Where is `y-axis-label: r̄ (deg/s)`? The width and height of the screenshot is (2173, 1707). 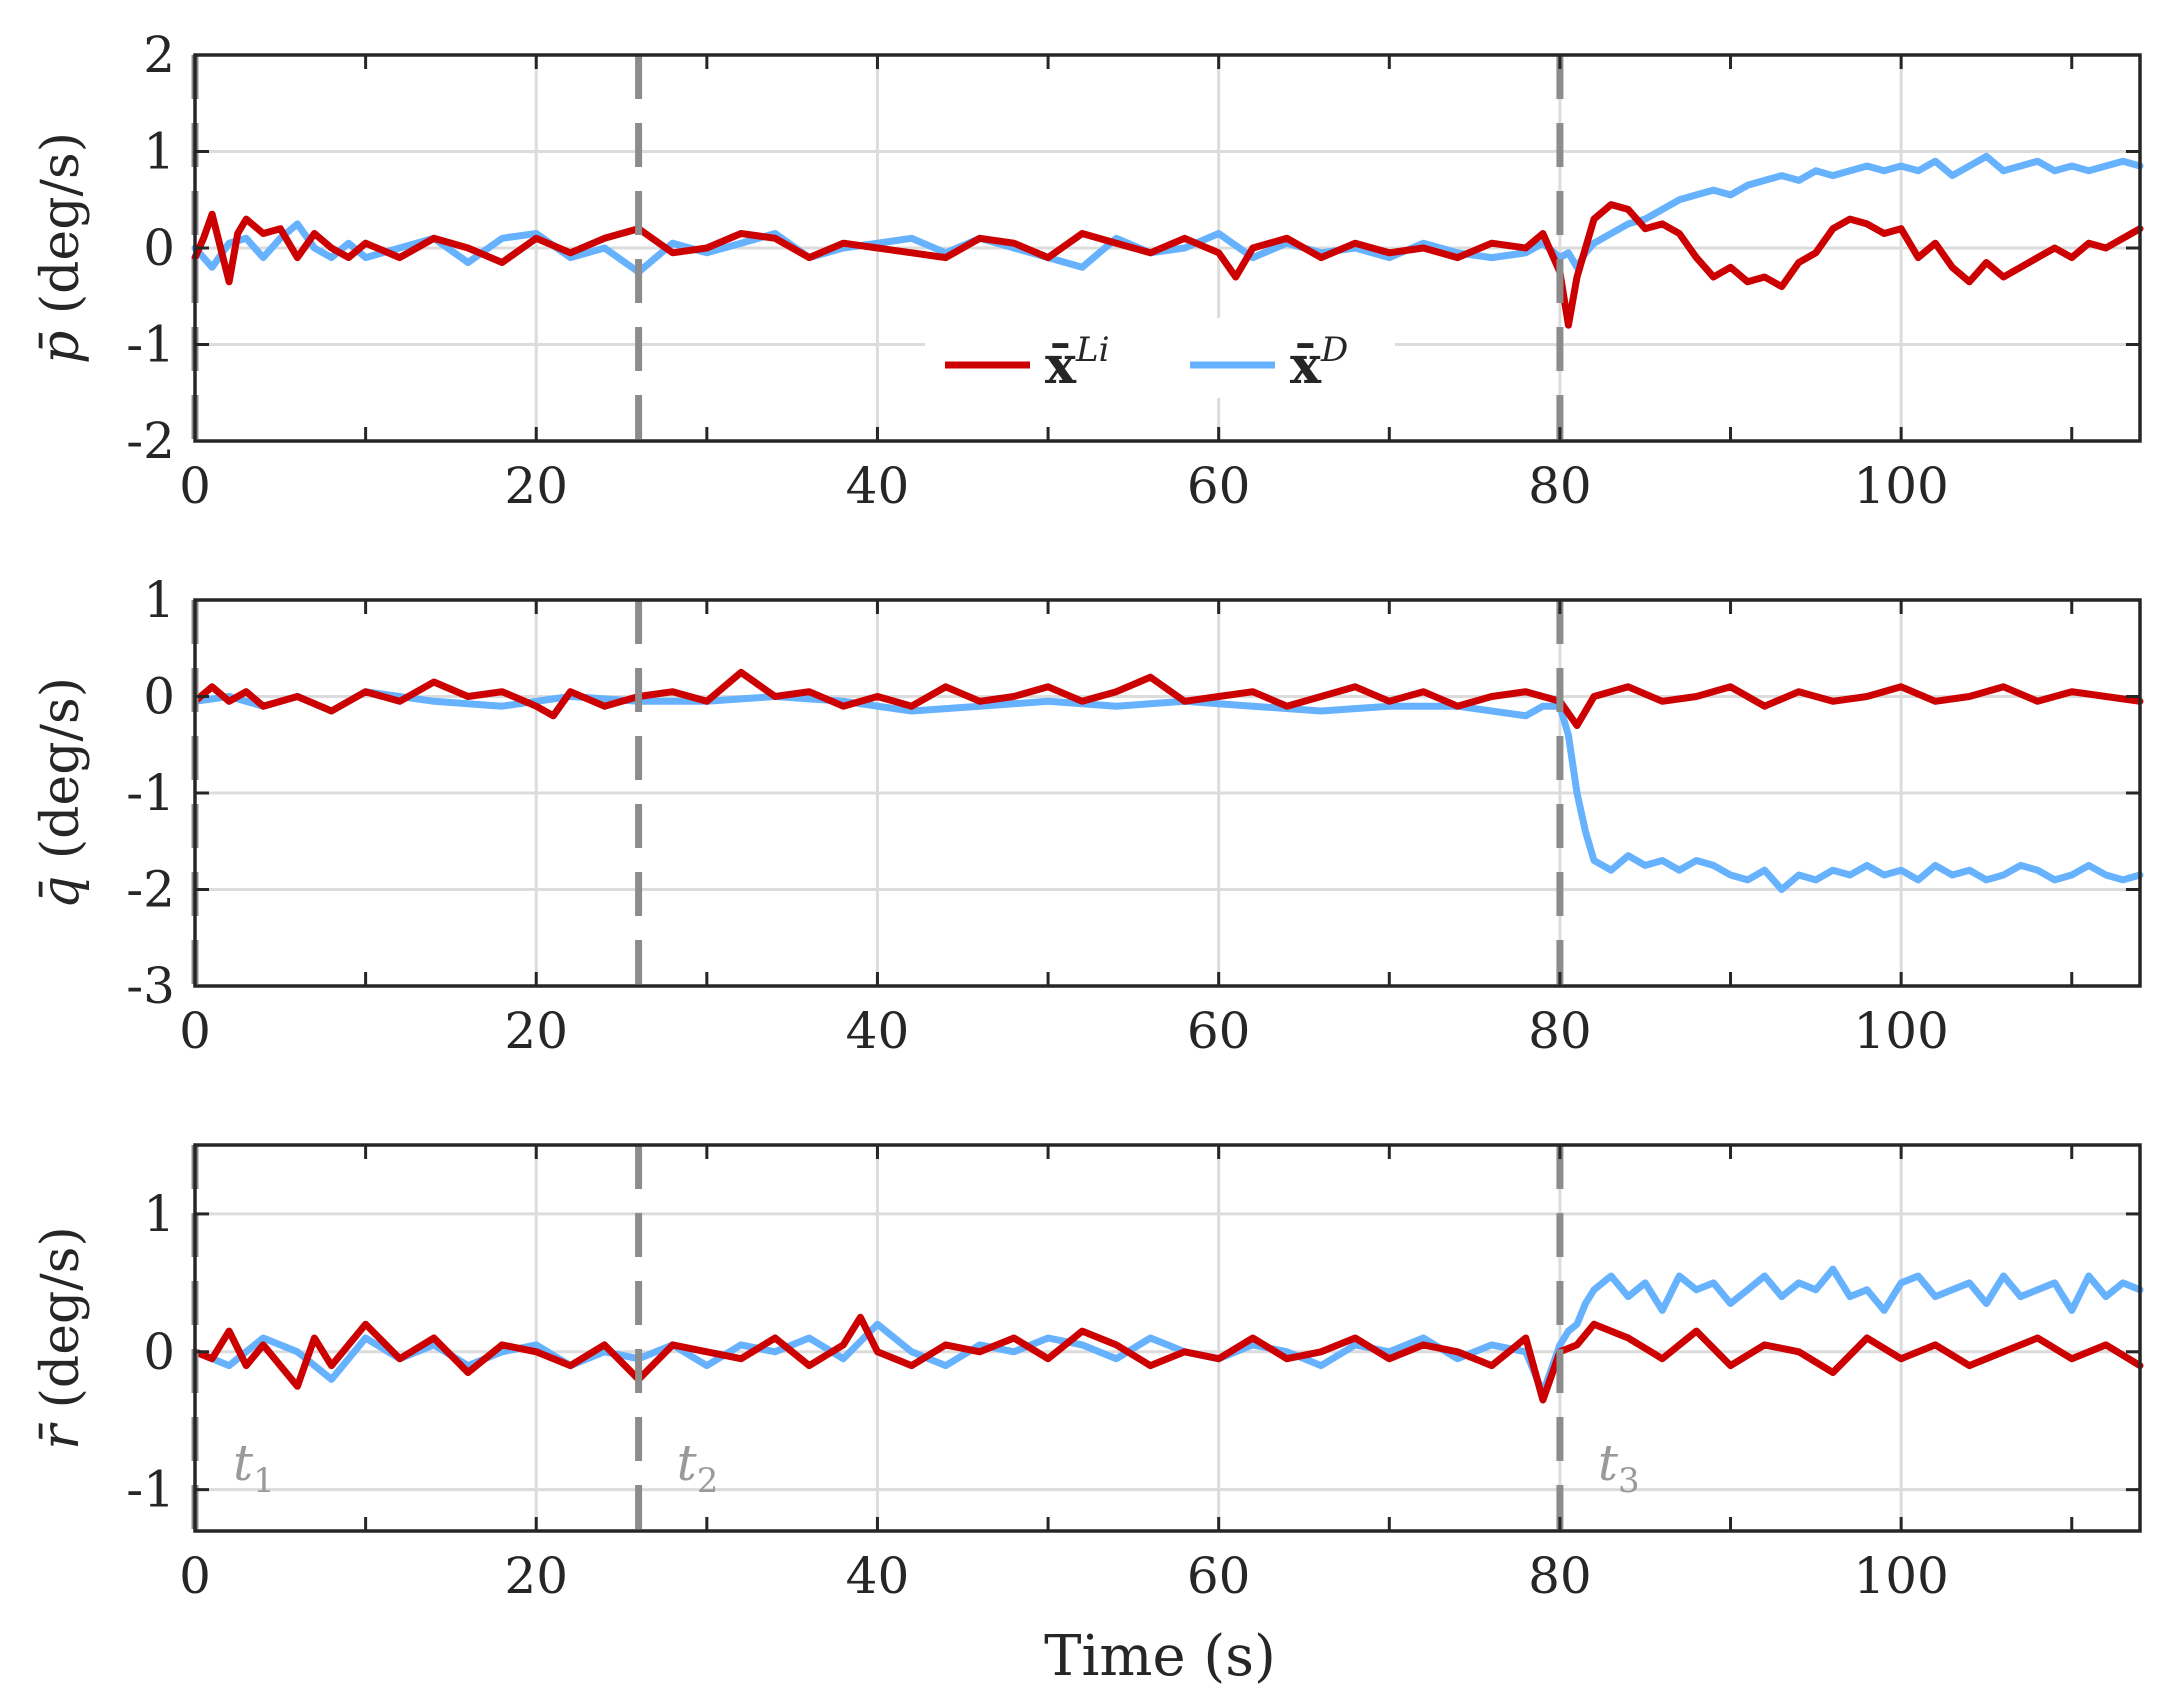
y-axis-label: r̄ (deg/s) is located at coordinates (61, 1338).